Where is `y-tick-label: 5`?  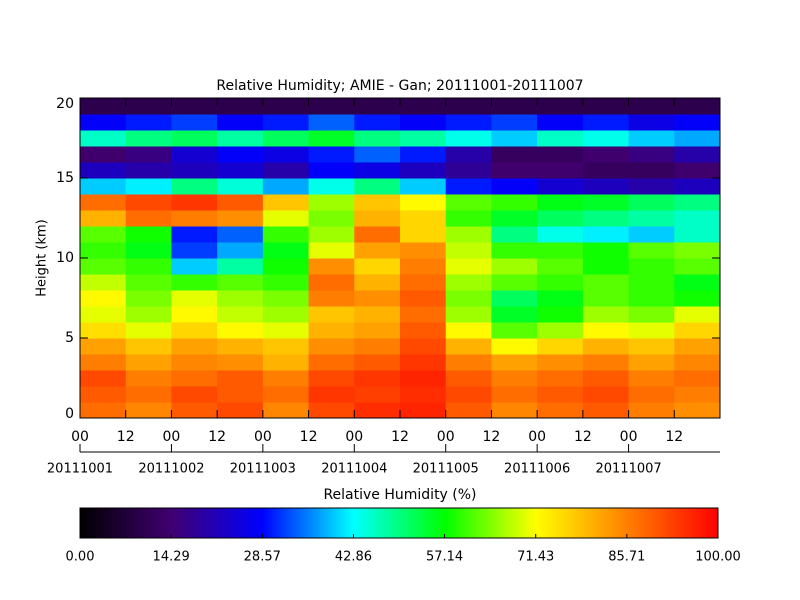
y-tick-label: 5 is located at coordinates (69, 338).